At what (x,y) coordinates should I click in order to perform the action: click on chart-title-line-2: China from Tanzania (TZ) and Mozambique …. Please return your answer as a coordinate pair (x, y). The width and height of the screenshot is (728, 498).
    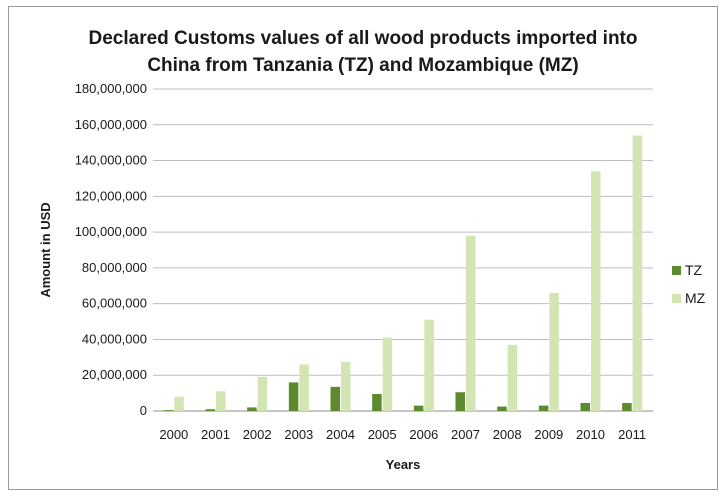
    Looking at the image, I should click on (363, 65).